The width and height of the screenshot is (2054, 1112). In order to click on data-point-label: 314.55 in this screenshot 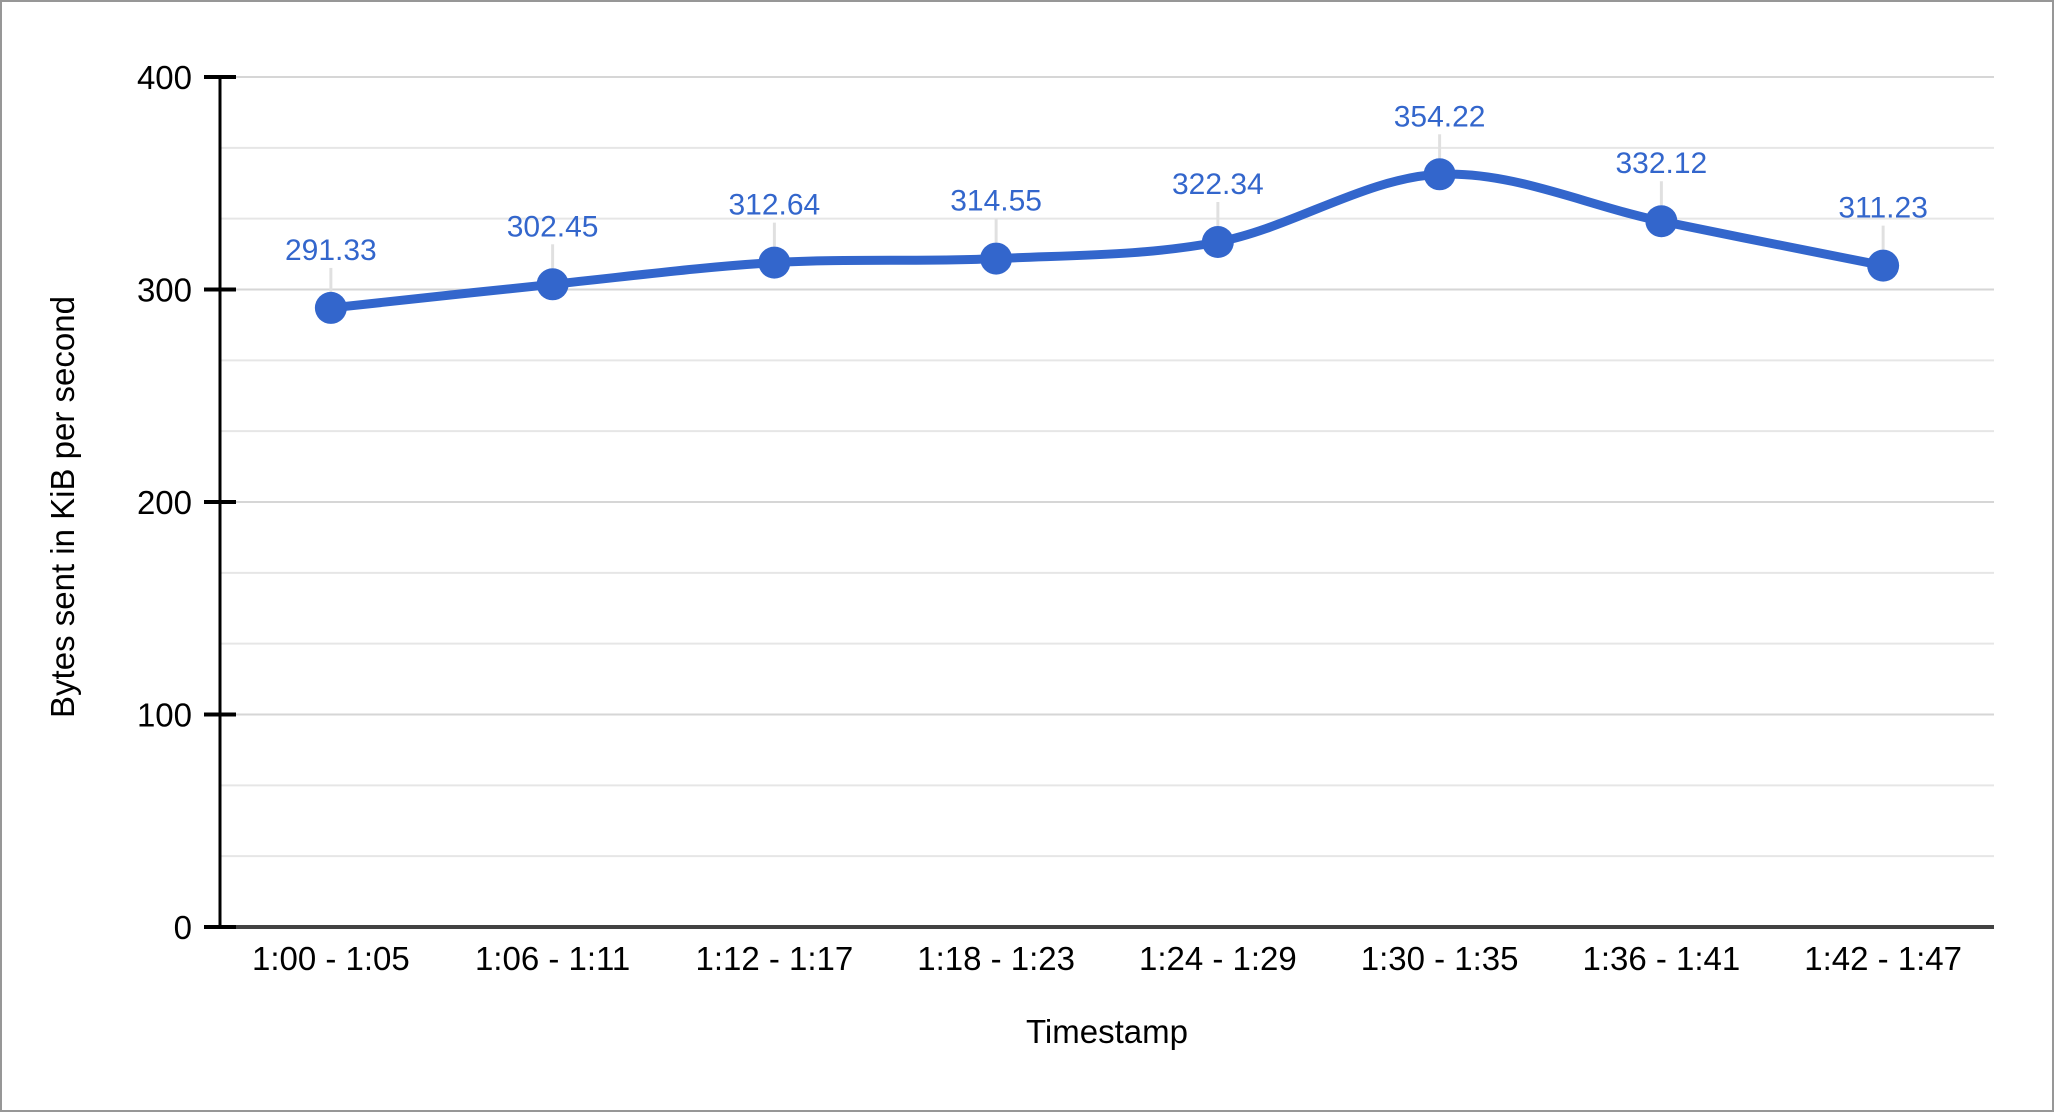, I will do `click(996, 201)`.